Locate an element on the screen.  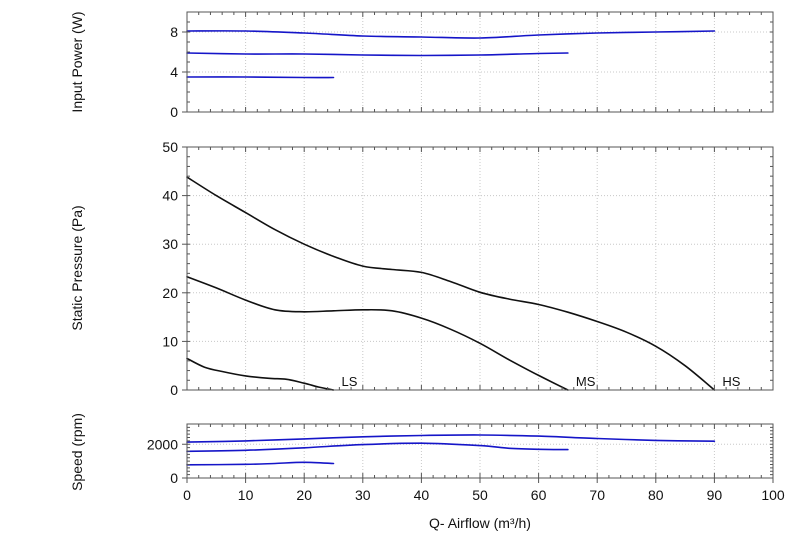
pressure-y-tick-label: 20 is located at coordinates (170, 293).